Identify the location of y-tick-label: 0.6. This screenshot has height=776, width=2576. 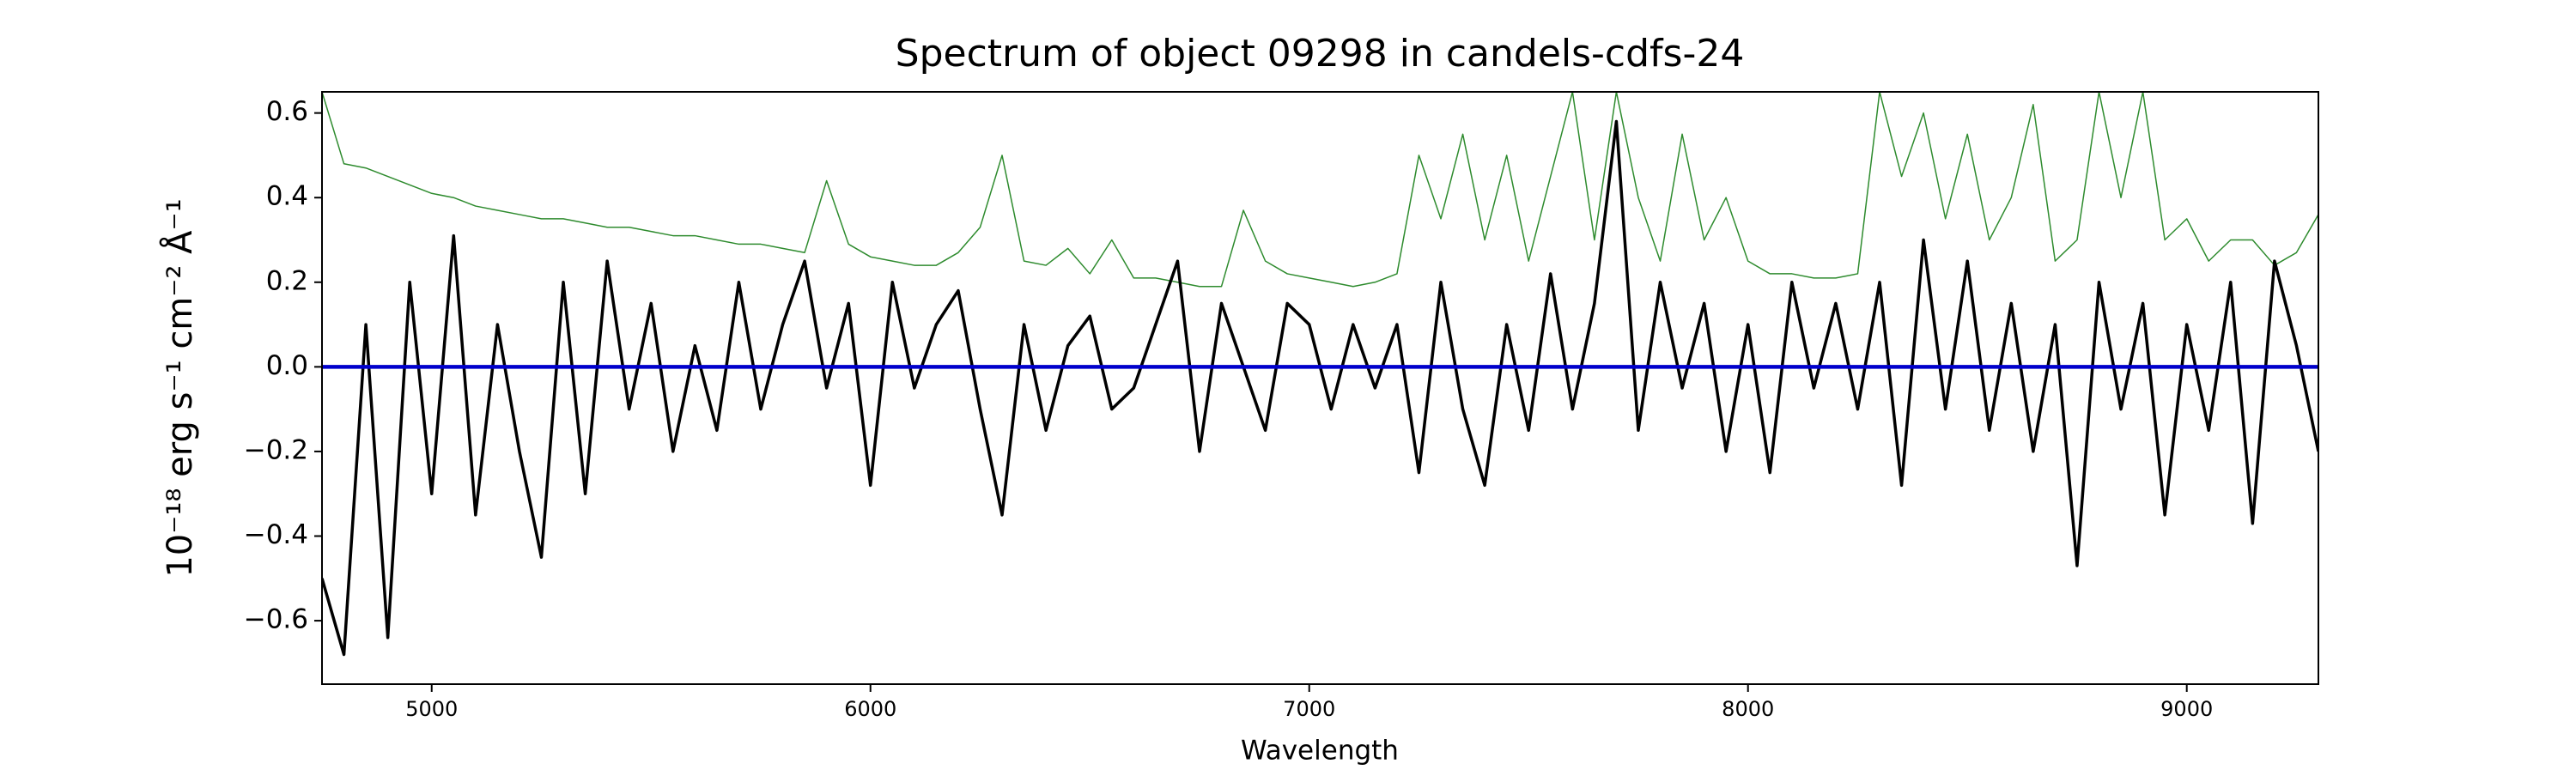
(287, 112).